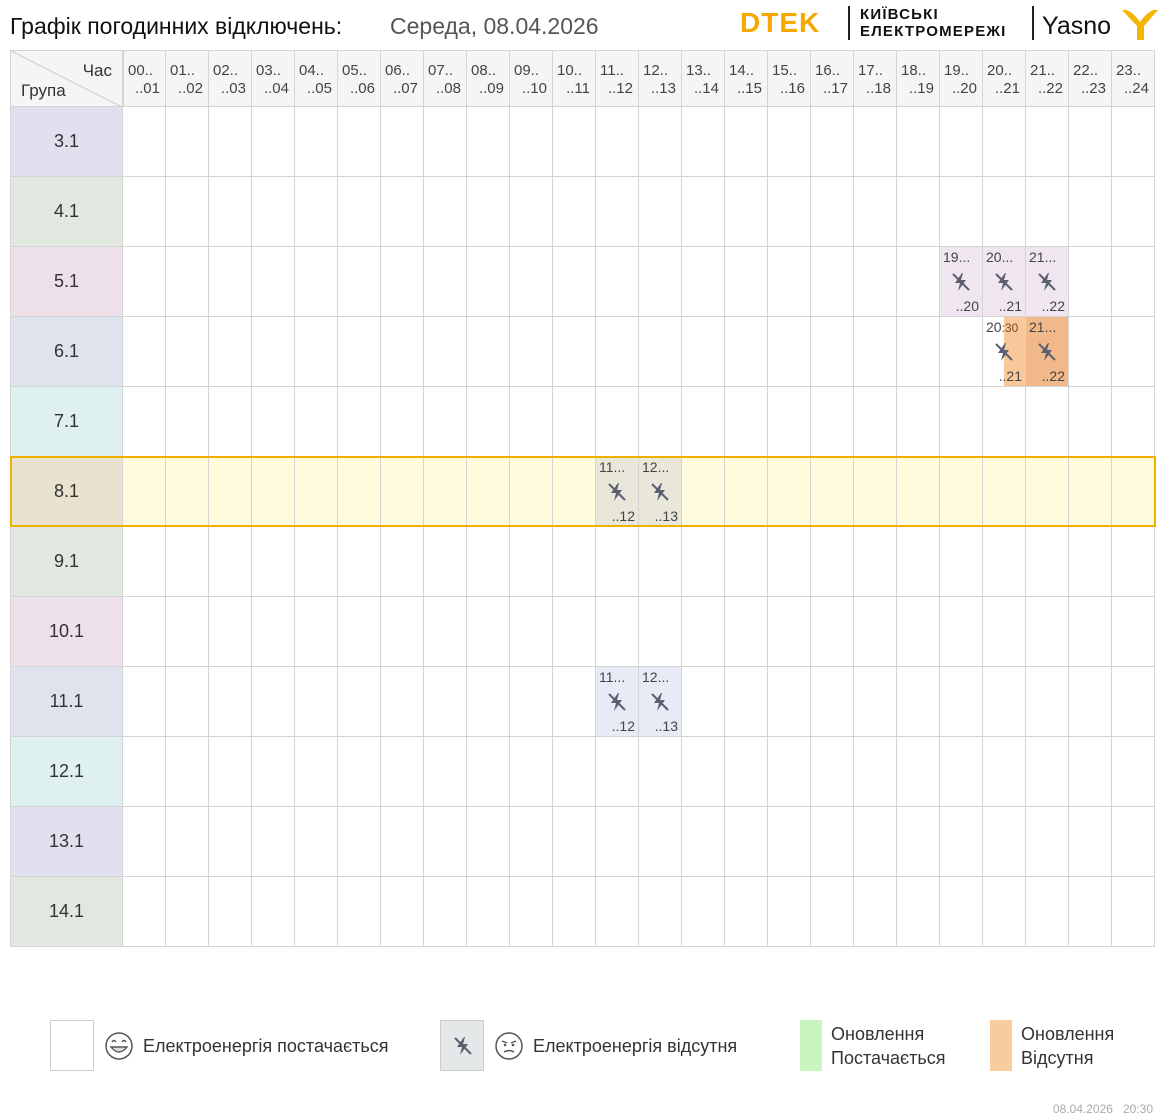  Describe the element at coordinates (147, 88) in the screenshot. I see `hour-to: ..01` at that location.